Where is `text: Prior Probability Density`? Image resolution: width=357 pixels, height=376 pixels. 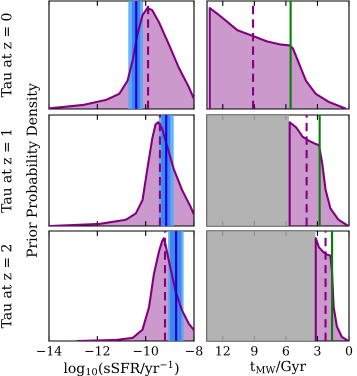
text: Prior Probability Density is located at coordinates (33, 170).